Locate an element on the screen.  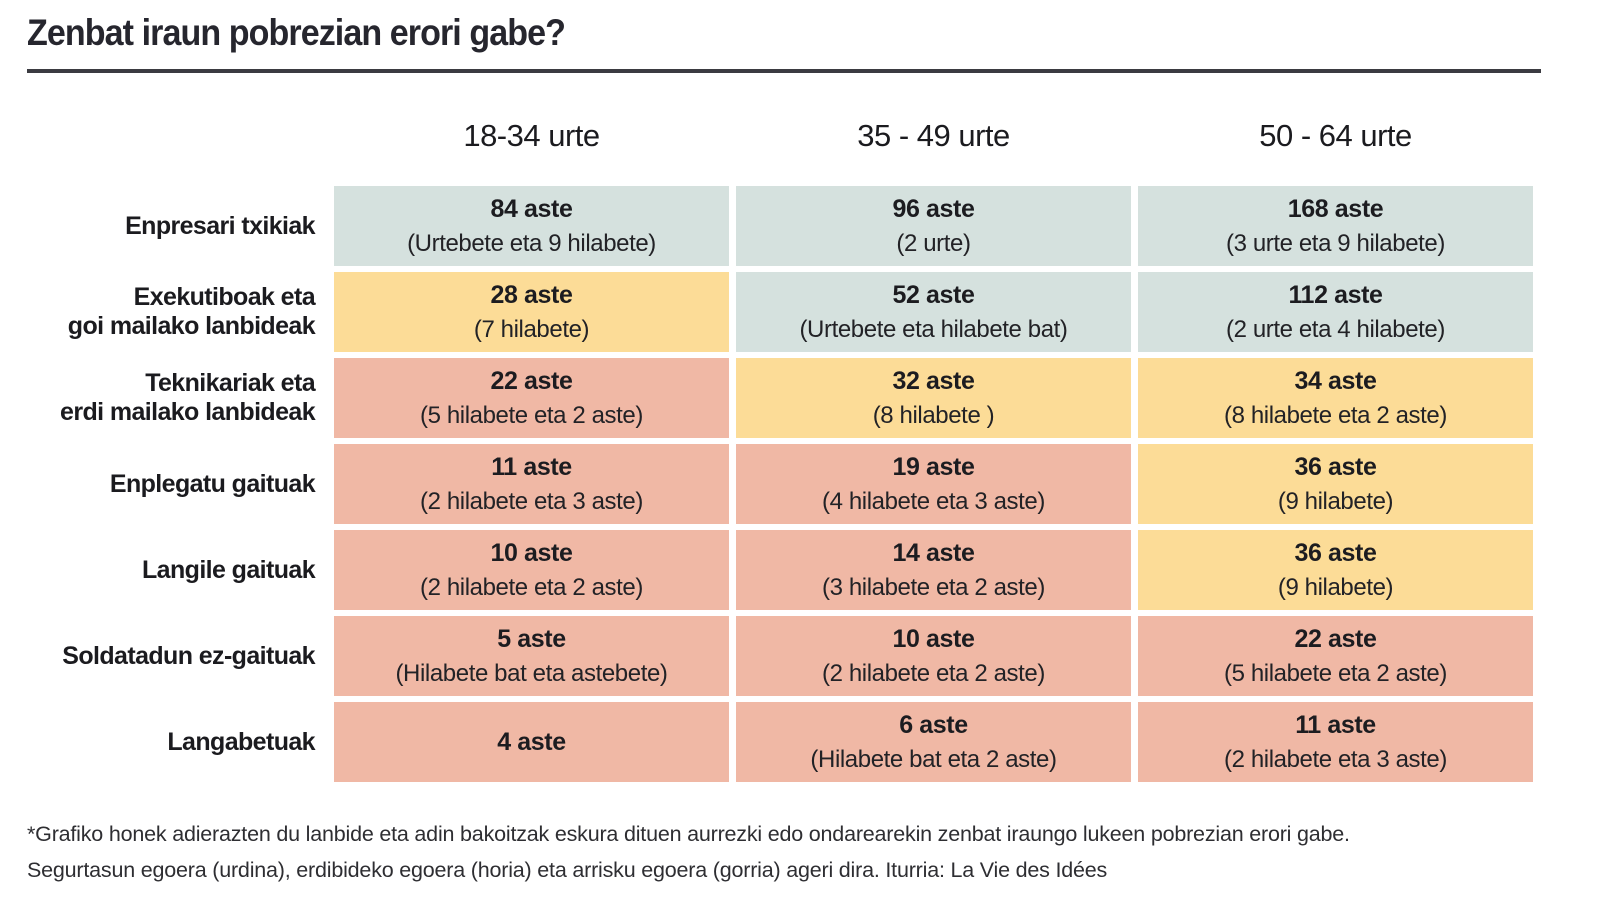
table-cell: 5 aste (Hilabete bat eta astebete) is located at coordinates (531, 656).